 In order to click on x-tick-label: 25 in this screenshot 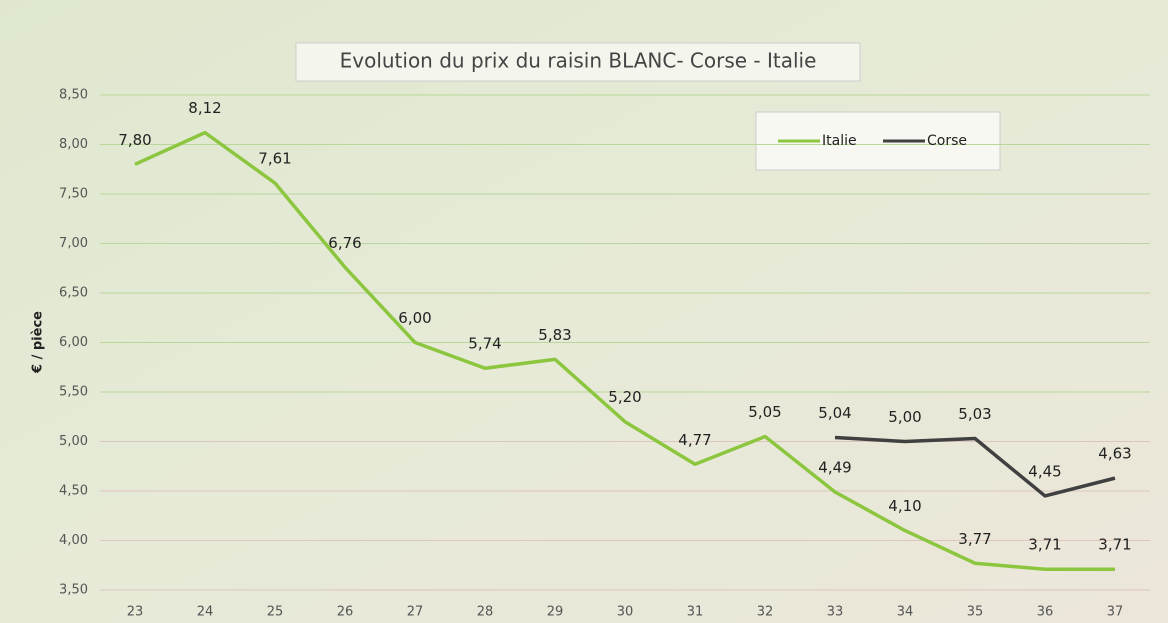, I will do `click(275, 612)`.